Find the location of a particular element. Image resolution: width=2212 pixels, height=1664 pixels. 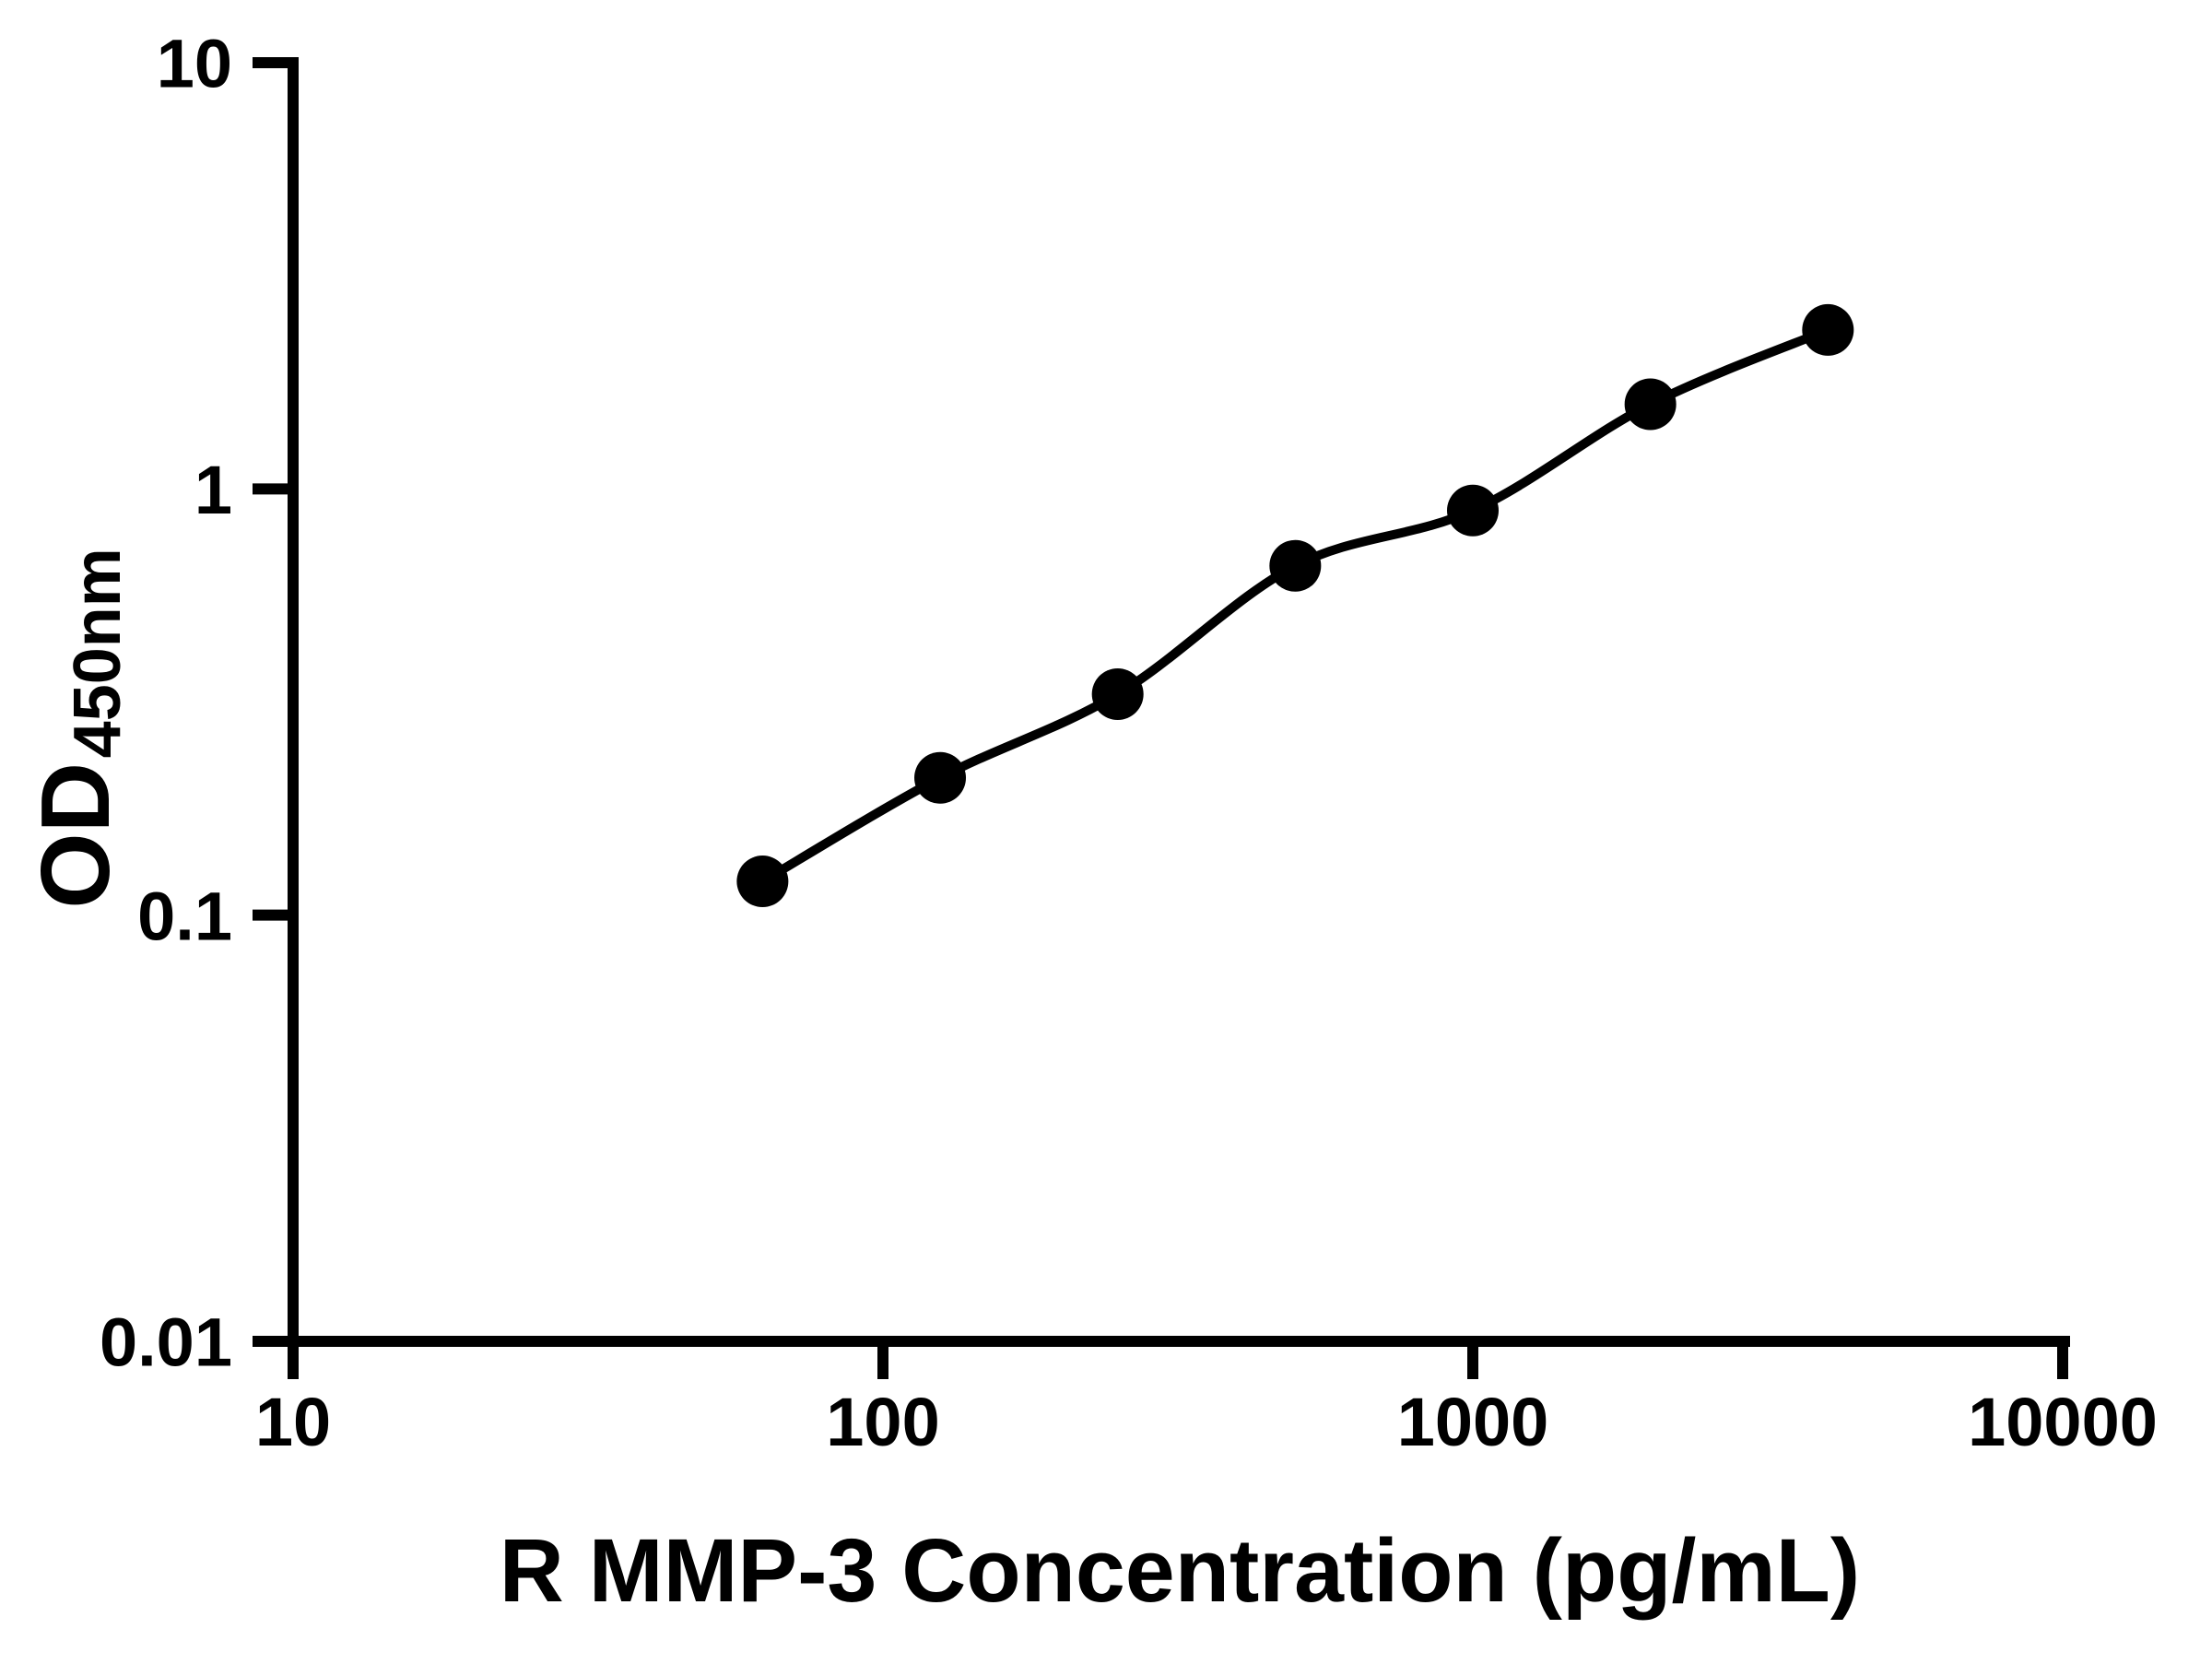

y-axis-title-subscript: 450nm is located at coordinates (98, 653).